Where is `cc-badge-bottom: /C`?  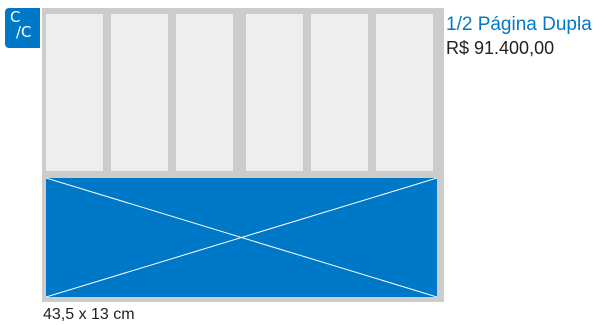 cc-badge-bottom: /C is located at coordinates (24, 32).